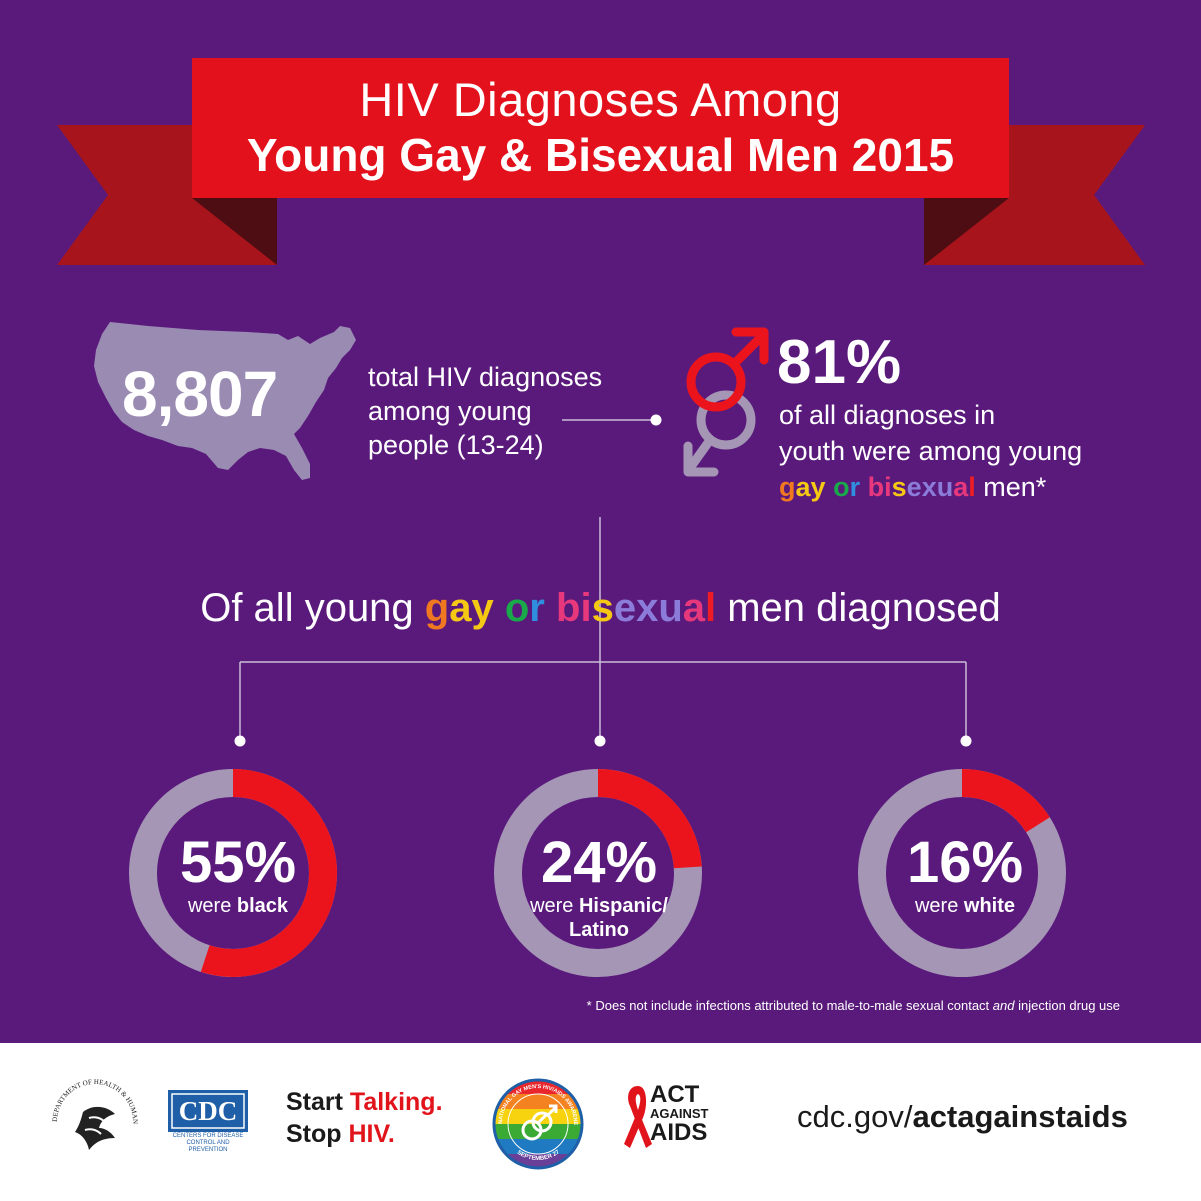 The height and width of the screenshot is (1201, 1201). Describe the element at coordinates (238, 862) in the screenshot. I see `pct-black: 55%` at that location.